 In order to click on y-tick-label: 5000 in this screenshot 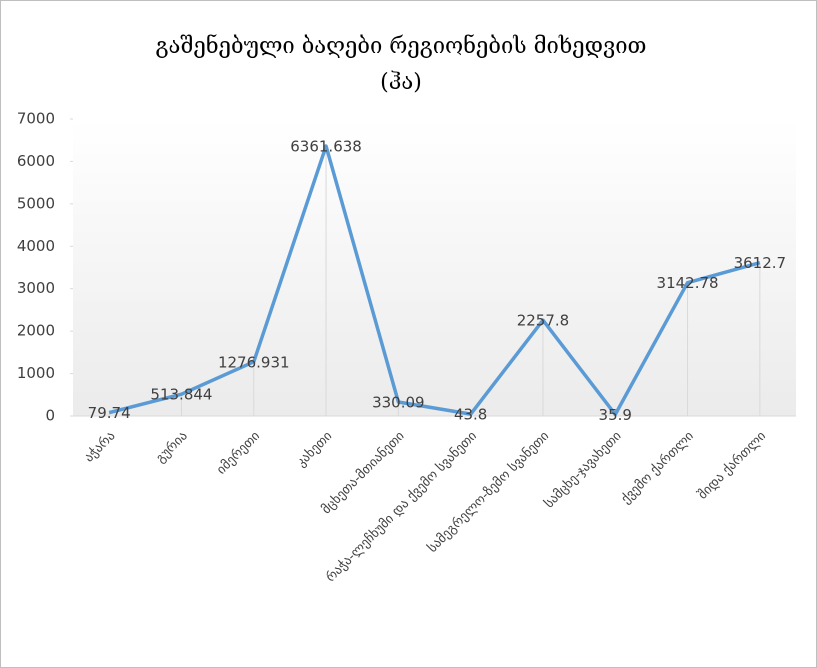, I will do `click(36, 203)`.